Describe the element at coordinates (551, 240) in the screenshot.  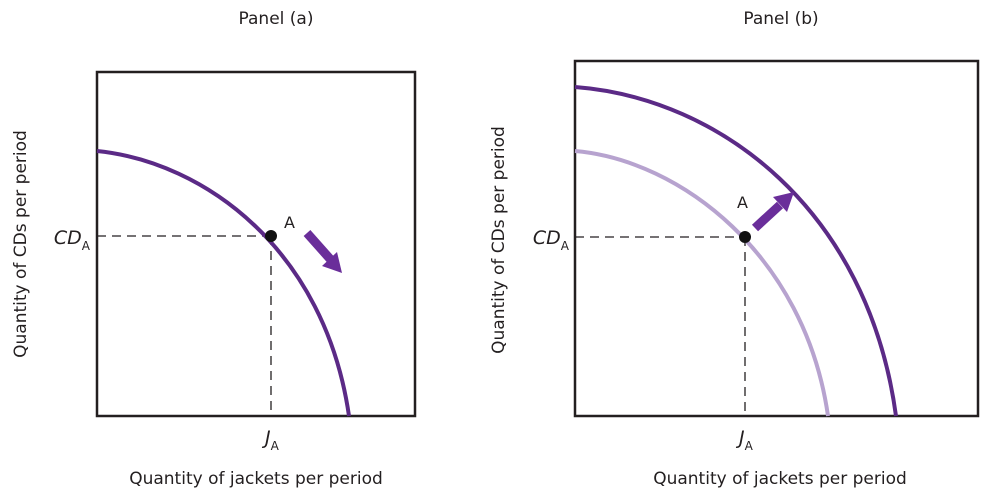
I see `panel-b-y-tick: CDA` at that location.